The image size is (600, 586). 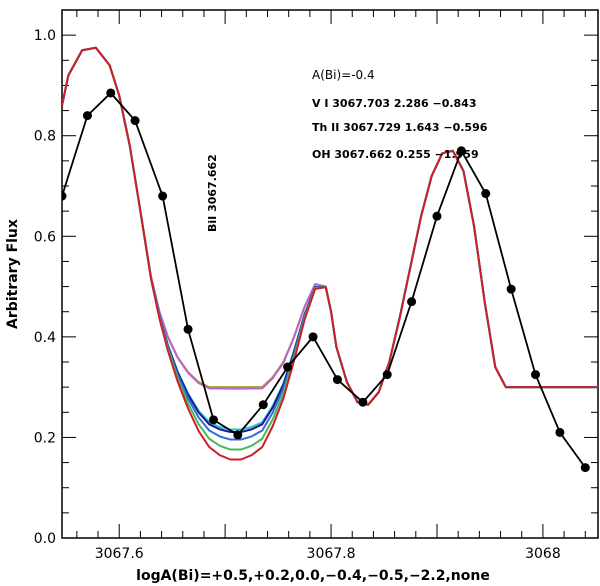 What do you see at coordinates (343, 75) in the screenshot?
I see `abundance-annotation: A(Bi)=-0.4` at bounding box center [343, 75].